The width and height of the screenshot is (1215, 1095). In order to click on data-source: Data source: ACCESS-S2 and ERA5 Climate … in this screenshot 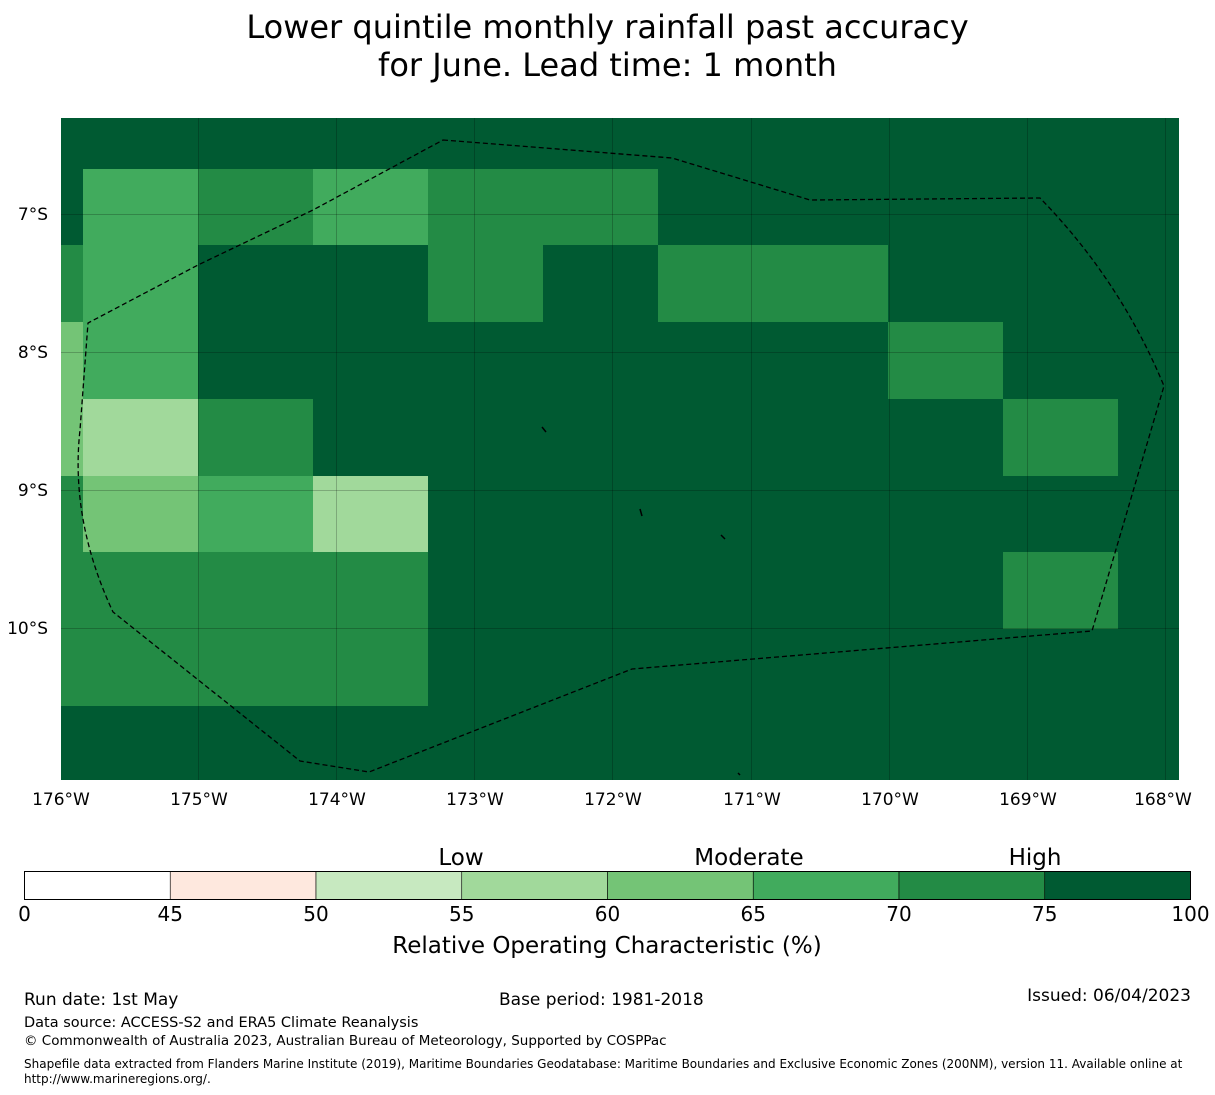, I will do `click(221, 1023)`.